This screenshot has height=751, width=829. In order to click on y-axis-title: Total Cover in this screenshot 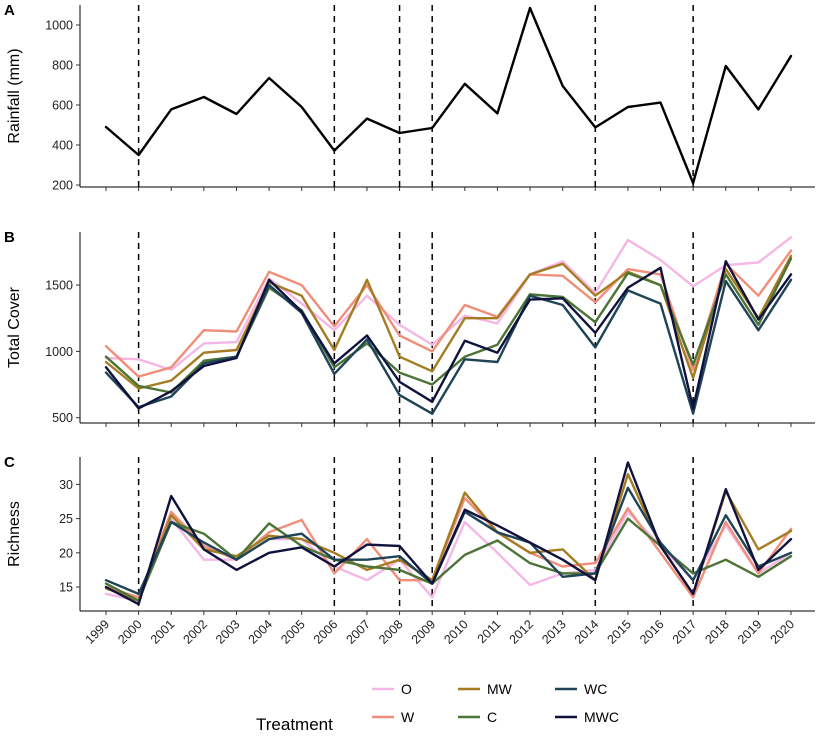, I will do `click(14, 327)`.